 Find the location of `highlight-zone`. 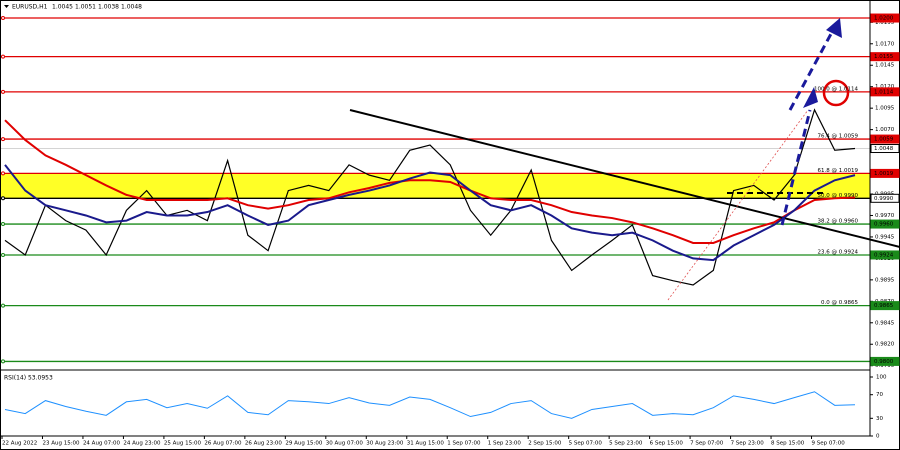

highlight-zone is located at coordinates (435, 186).